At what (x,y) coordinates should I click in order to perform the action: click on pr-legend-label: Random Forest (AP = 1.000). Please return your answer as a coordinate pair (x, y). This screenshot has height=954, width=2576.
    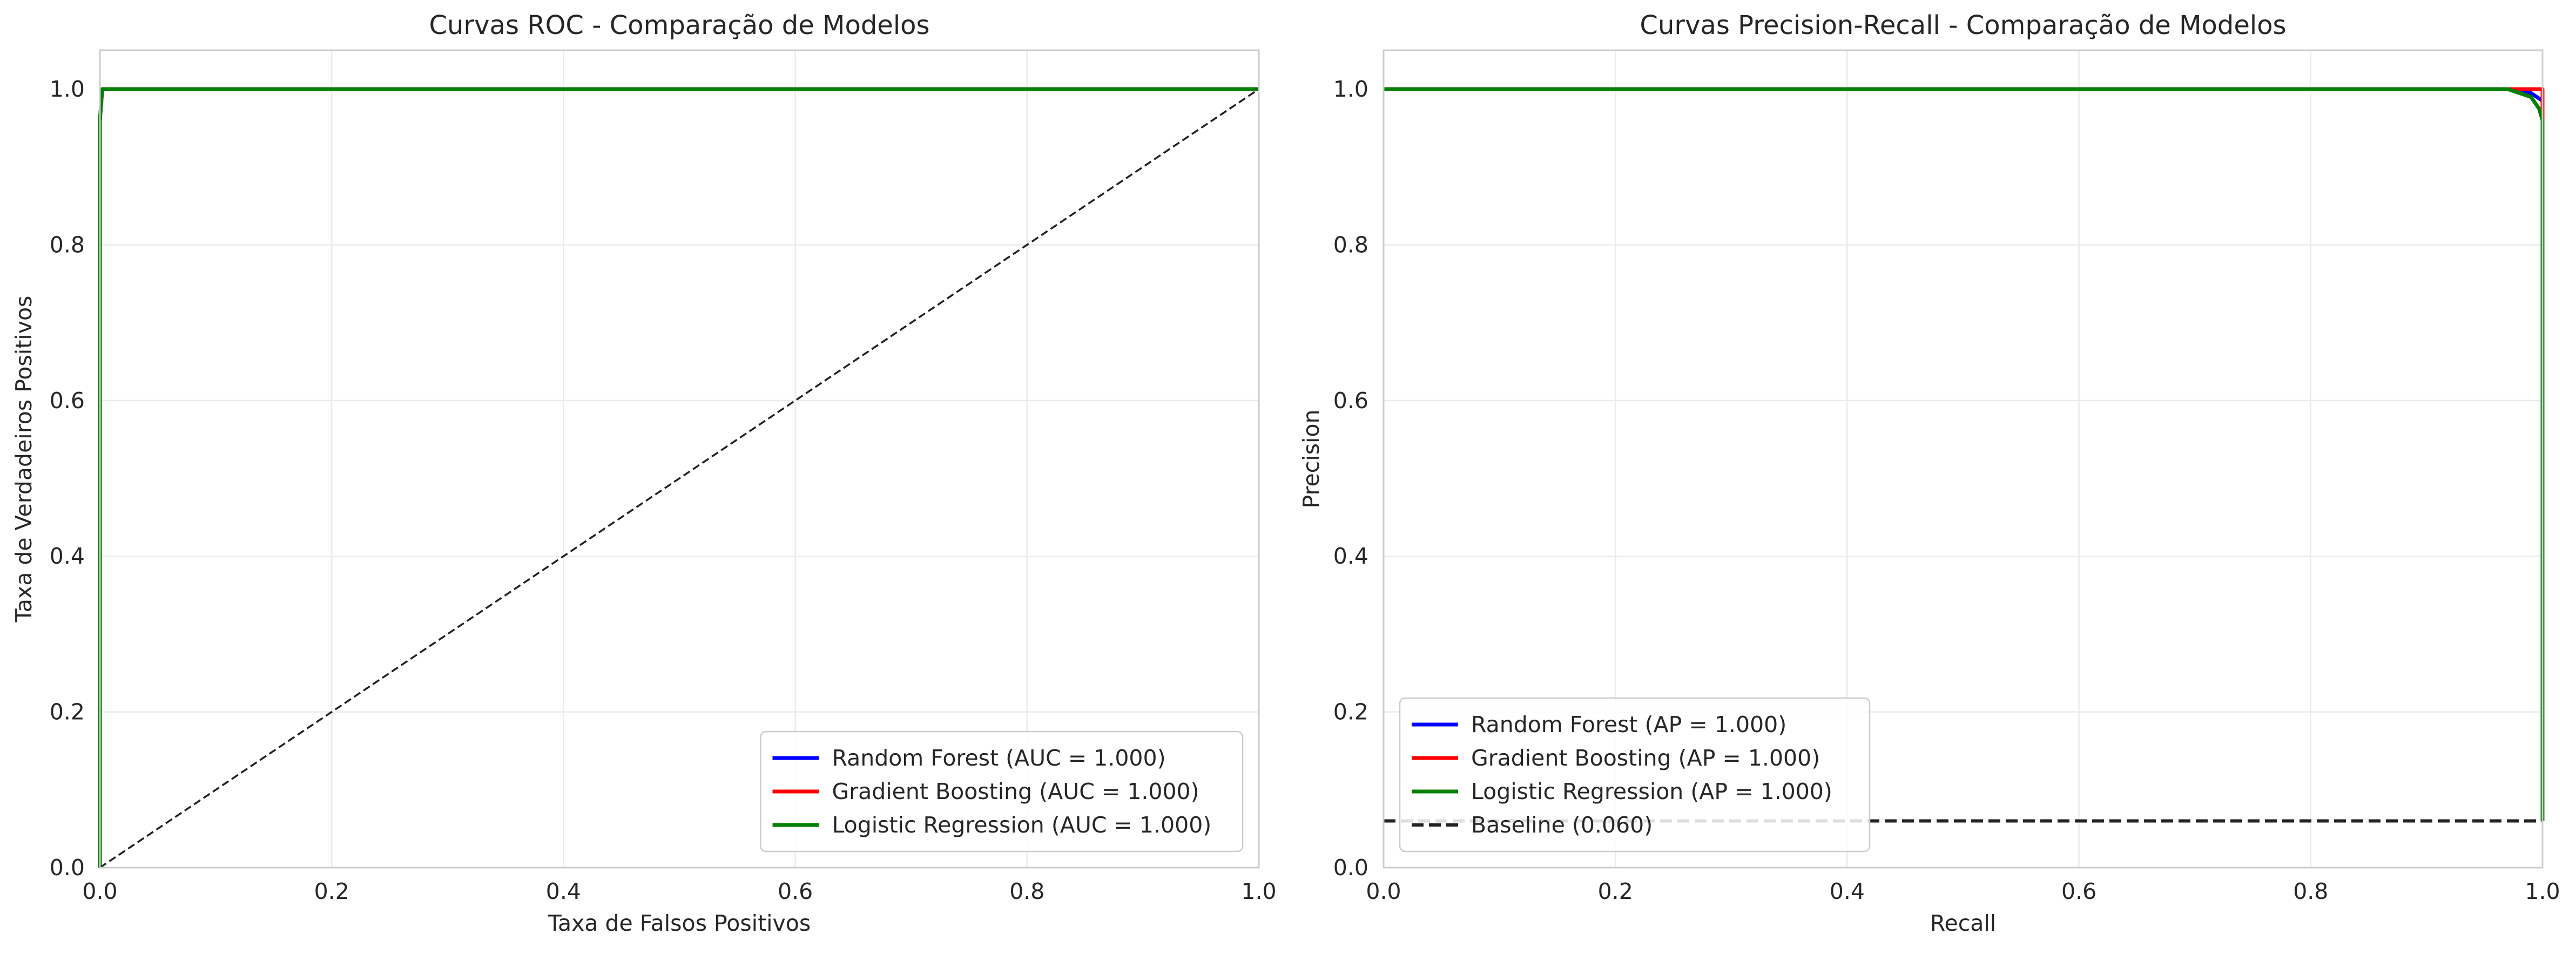
    Looking at the image, I should click on (1628, 725).